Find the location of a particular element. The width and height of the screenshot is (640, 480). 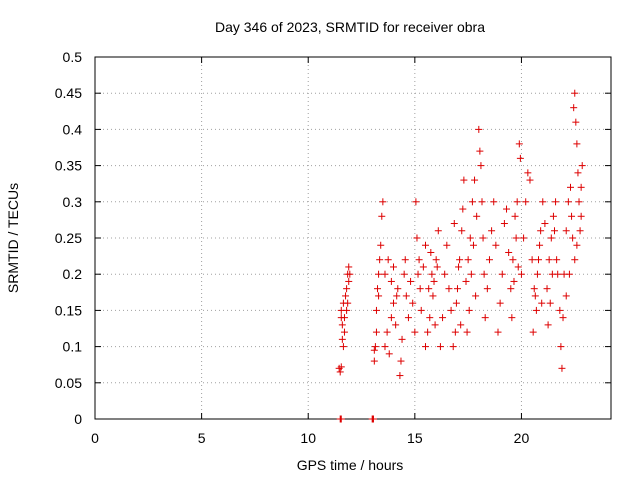

y-tick-label: 0 is located at coordinates (78, 419).